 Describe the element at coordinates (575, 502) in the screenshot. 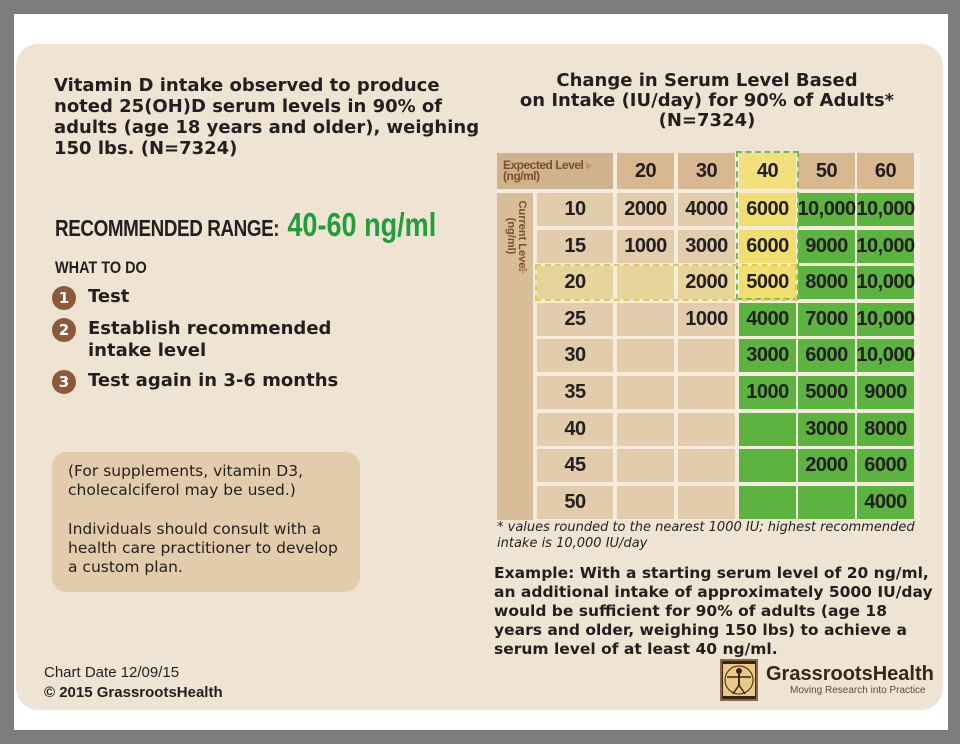

I see `row-label-50: 50` at that location.